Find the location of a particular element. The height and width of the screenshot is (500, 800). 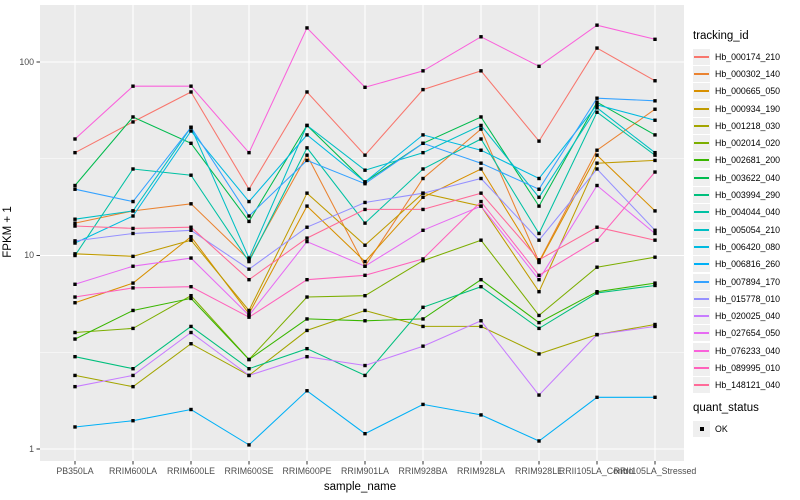

legend-label: Hb_000174_210 is located at coordinates (748, 56).